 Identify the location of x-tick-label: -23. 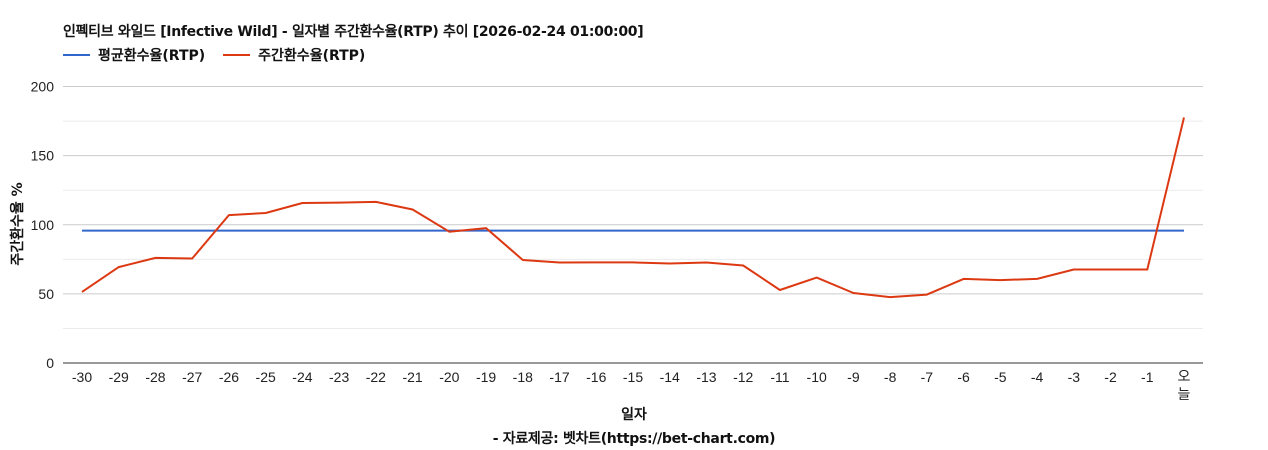
(339, 377).